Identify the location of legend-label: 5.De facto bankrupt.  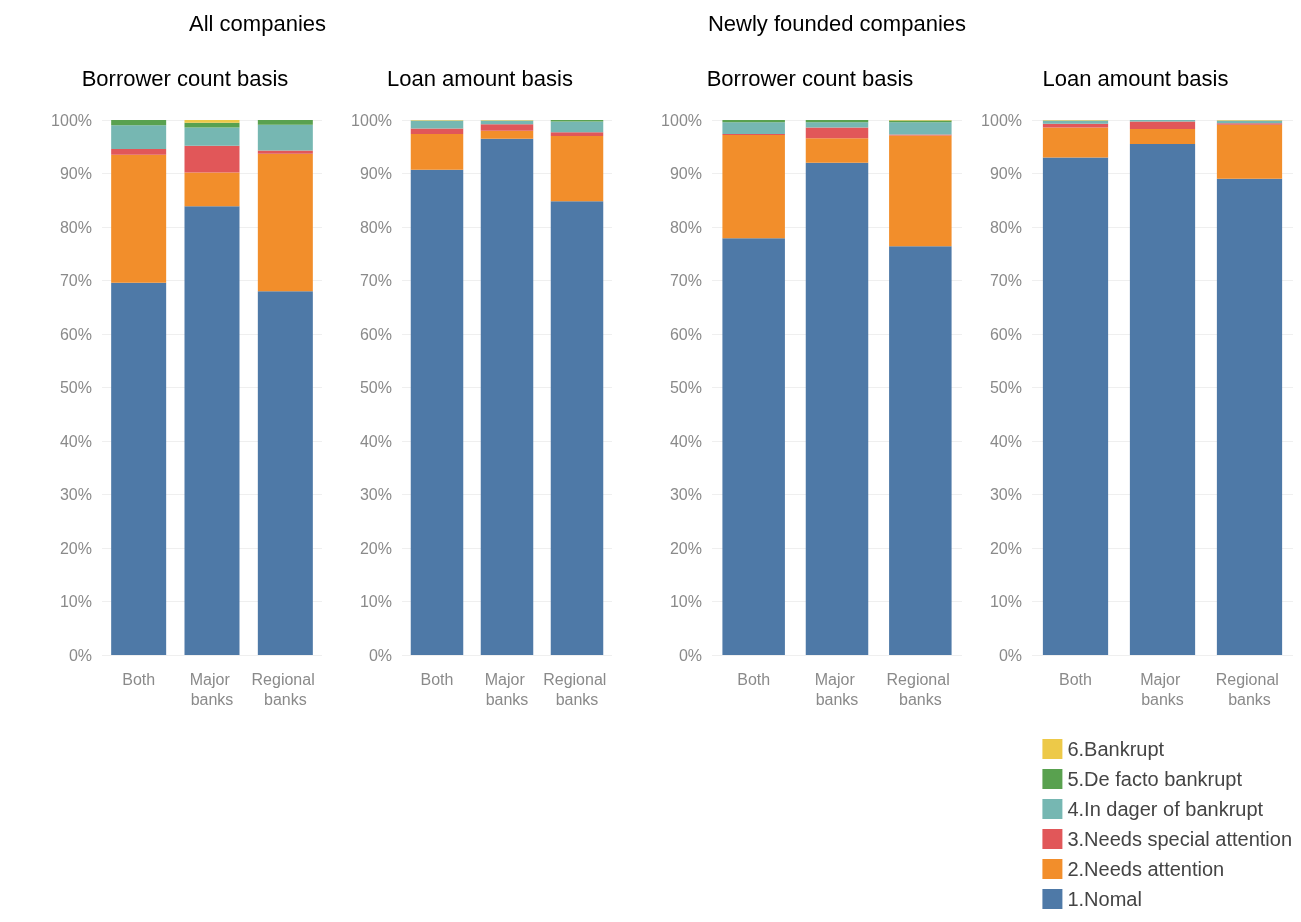
(1155, 779).